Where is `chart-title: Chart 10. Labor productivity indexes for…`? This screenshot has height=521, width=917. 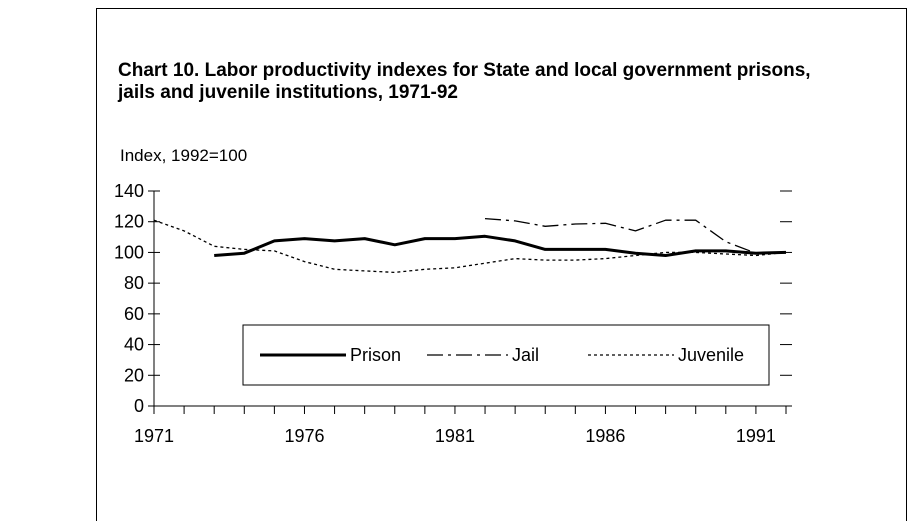 chart-title: Chart 10. Labor productivity indexes for… is located at coordinates (464, 81).